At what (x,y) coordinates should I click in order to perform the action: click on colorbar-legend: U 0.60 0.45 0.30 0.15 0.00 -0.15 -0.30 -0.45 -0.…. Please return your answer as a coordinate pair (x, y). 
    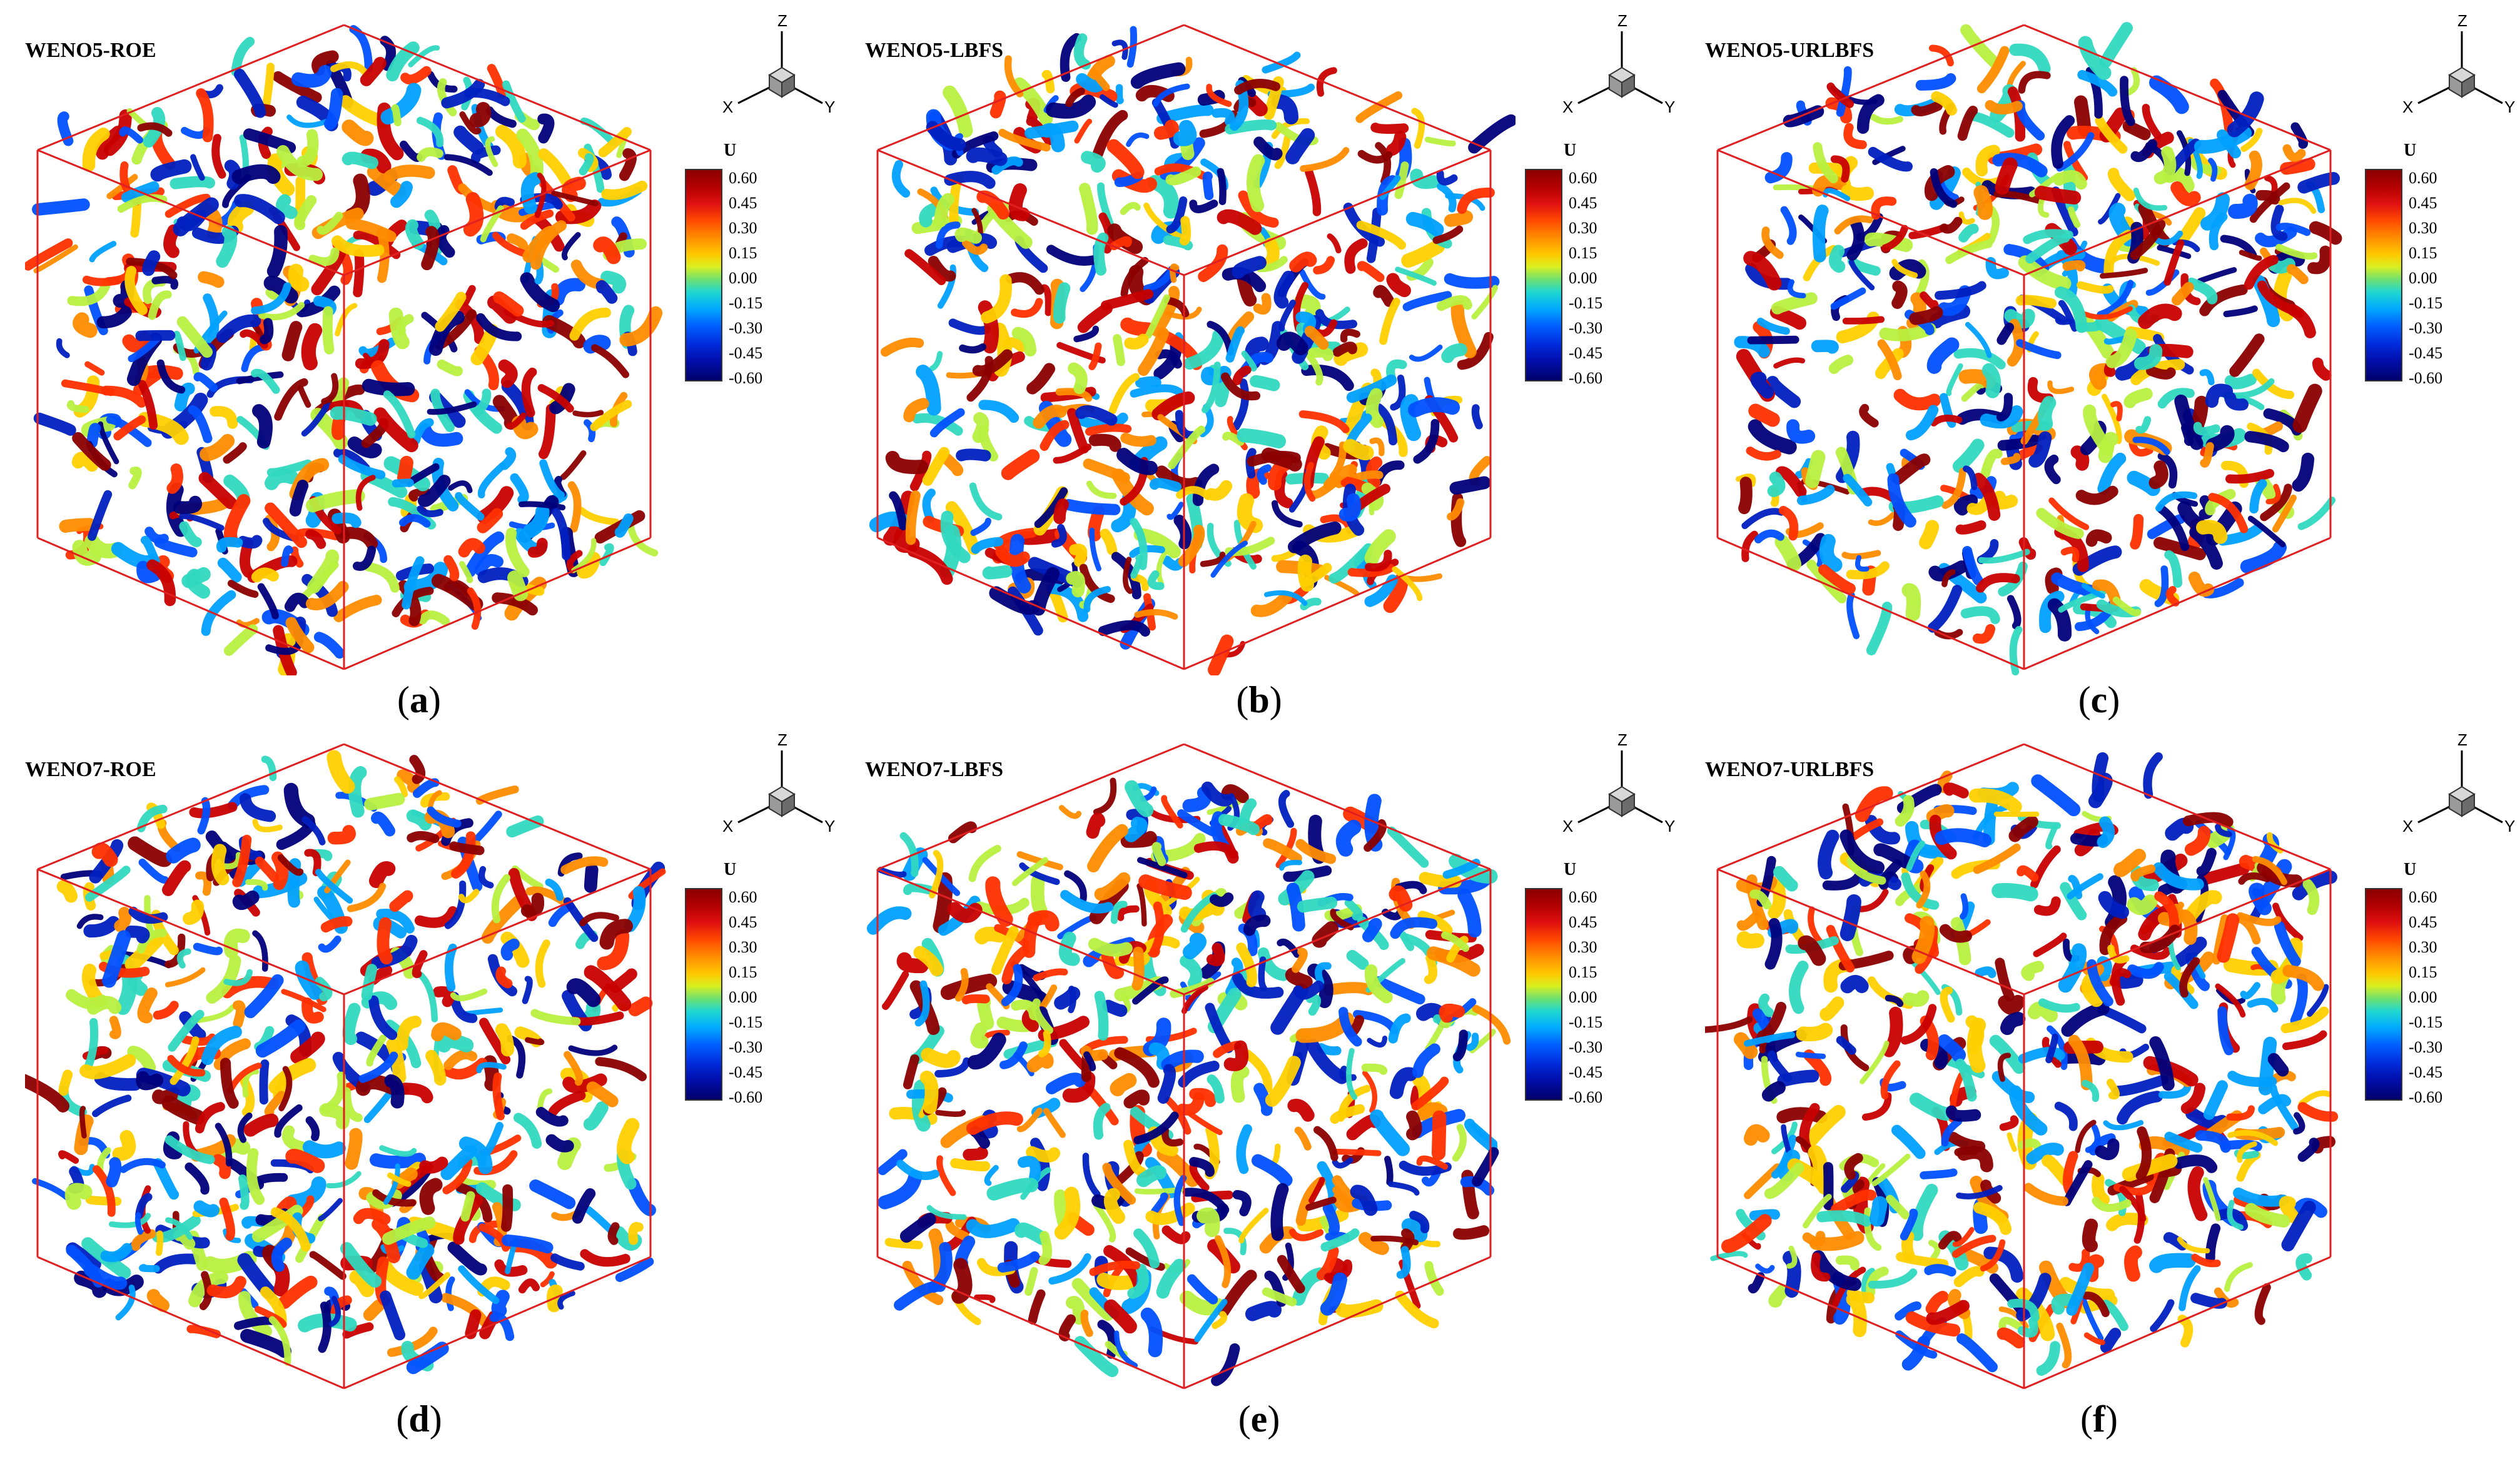
    Looking at the image, I should click on (2421, 272).